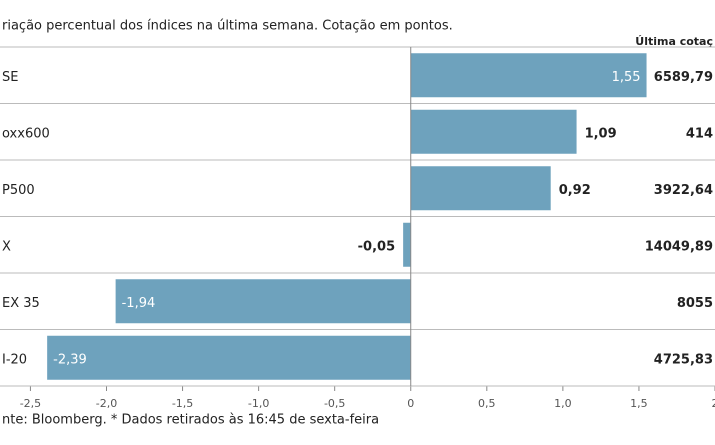  Describe the element at coordinates (182, 403) in the screenshot. I see `x-tick-label: -1,5` at that location.